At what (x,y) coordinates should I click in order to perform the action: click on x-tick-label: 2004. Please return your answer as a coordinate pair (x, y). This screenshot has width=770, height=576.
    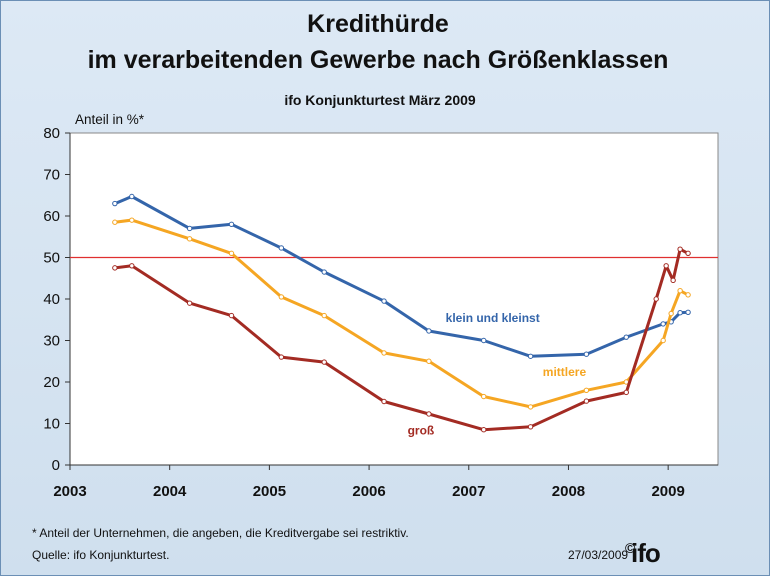
    Looking at the image, I should click on (170, 491).